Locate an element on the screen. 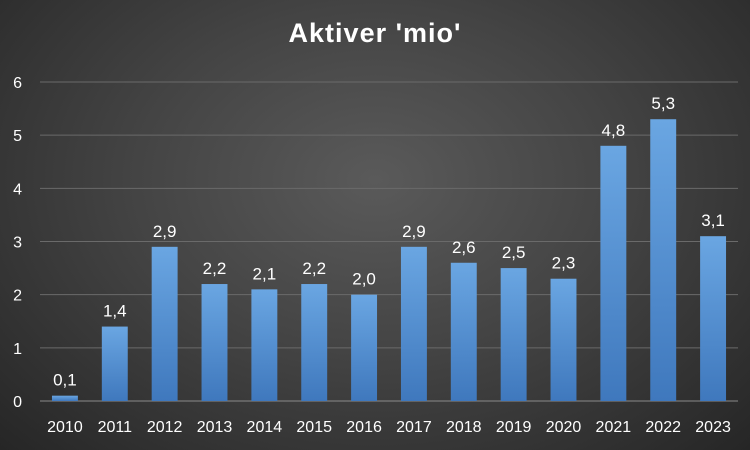 The width and height of the screenshot is (750, 450). bar-2022 is located at coordinates (663, 260).